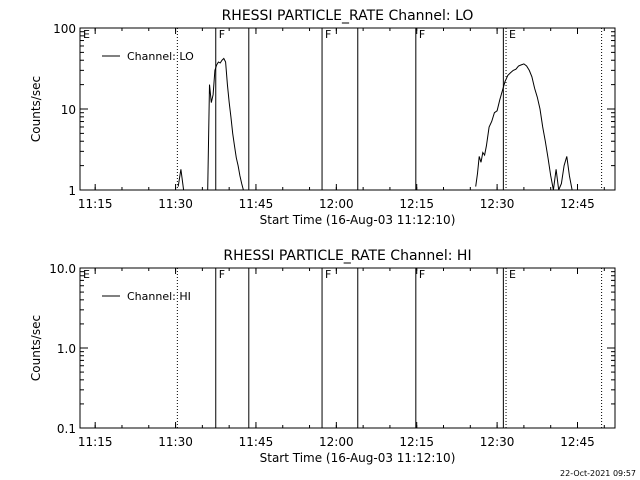  I want to click on y-tick-label: 10, so click(68, 110).